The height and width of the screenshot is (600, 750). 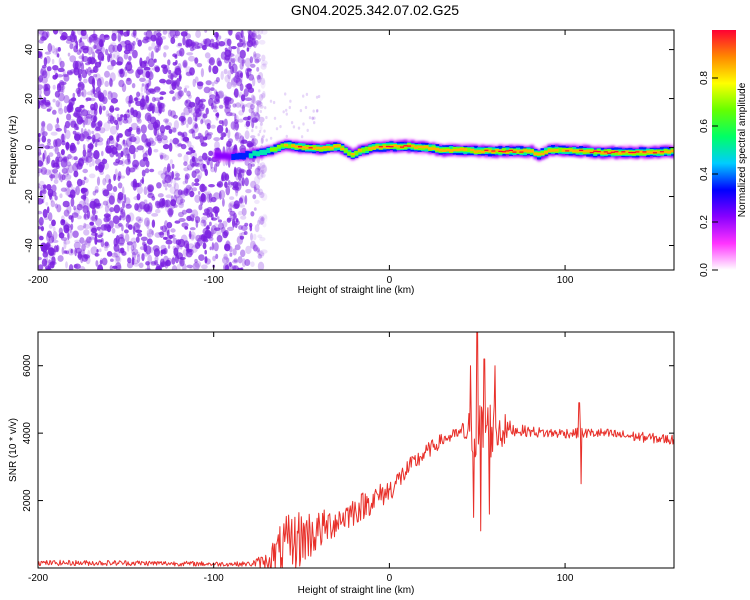 What do you see at coordinates (29, 50) in the screenshot?
I see `y-tick-label: 40` at bounding box center [29, 50].